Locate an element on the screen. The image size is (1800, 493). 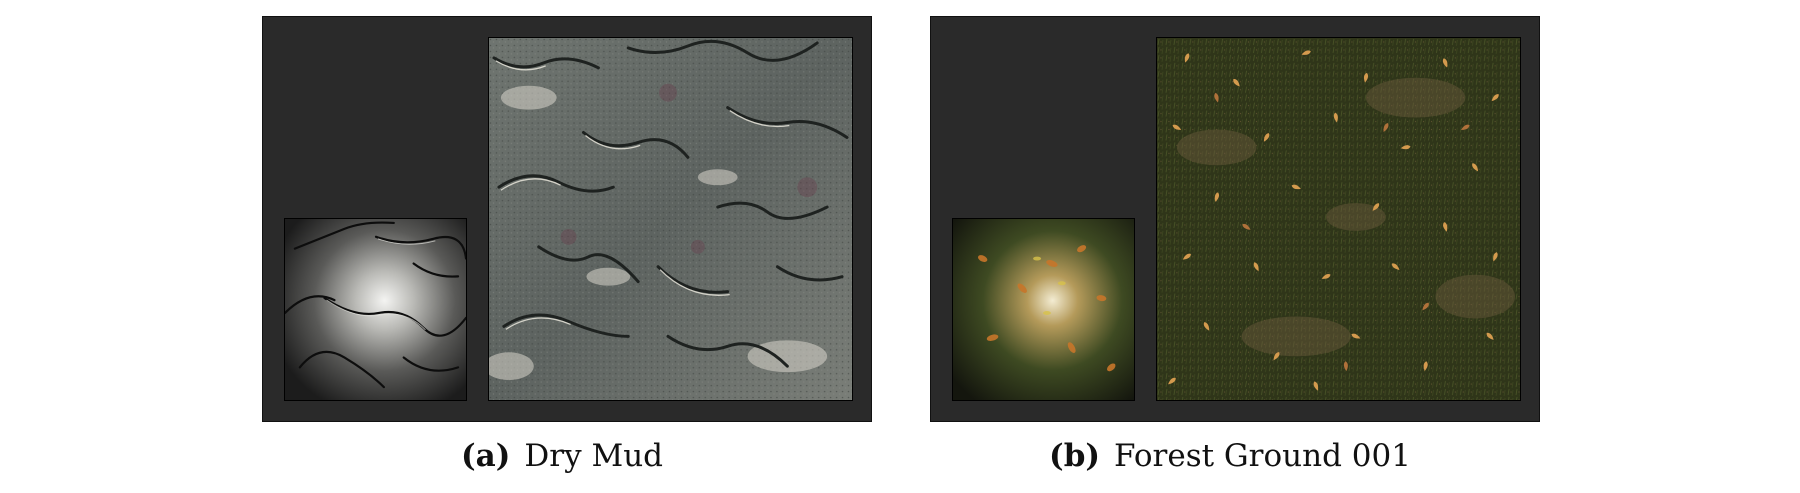
caption-label: (b) is located at coordinates (1075, 456).